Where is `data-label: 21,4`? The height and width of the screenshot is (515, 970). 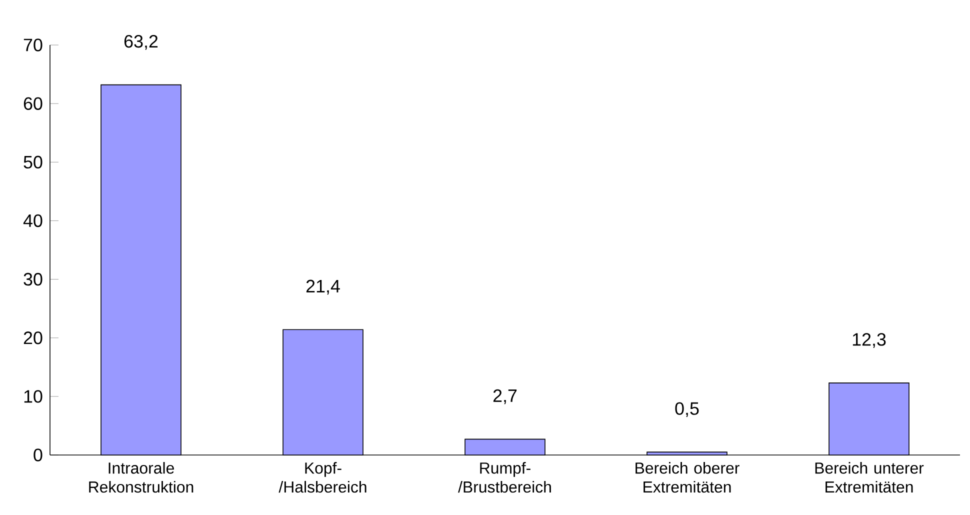
data-label: 21,4 is located at coordinates (323, 287).